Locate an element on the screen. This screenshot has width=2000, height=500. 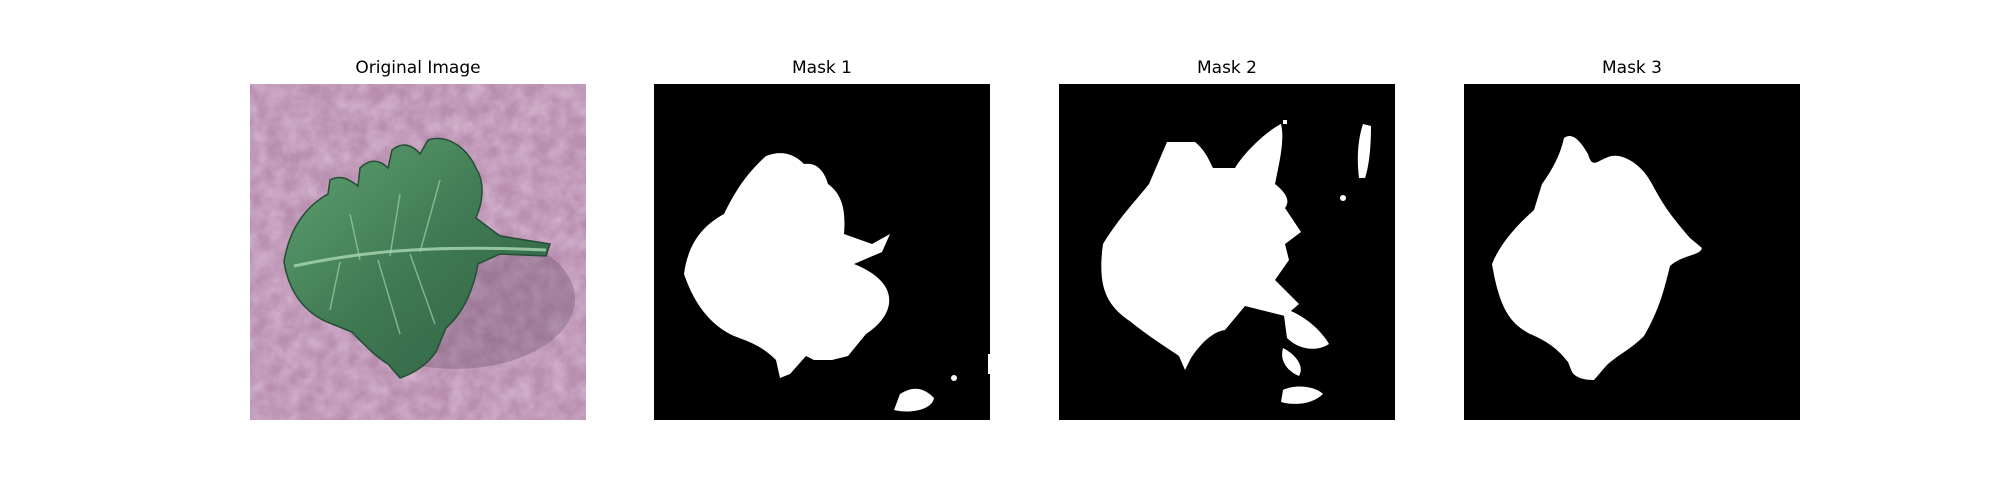
mask-3-image is located at coordinates (1632, 252).